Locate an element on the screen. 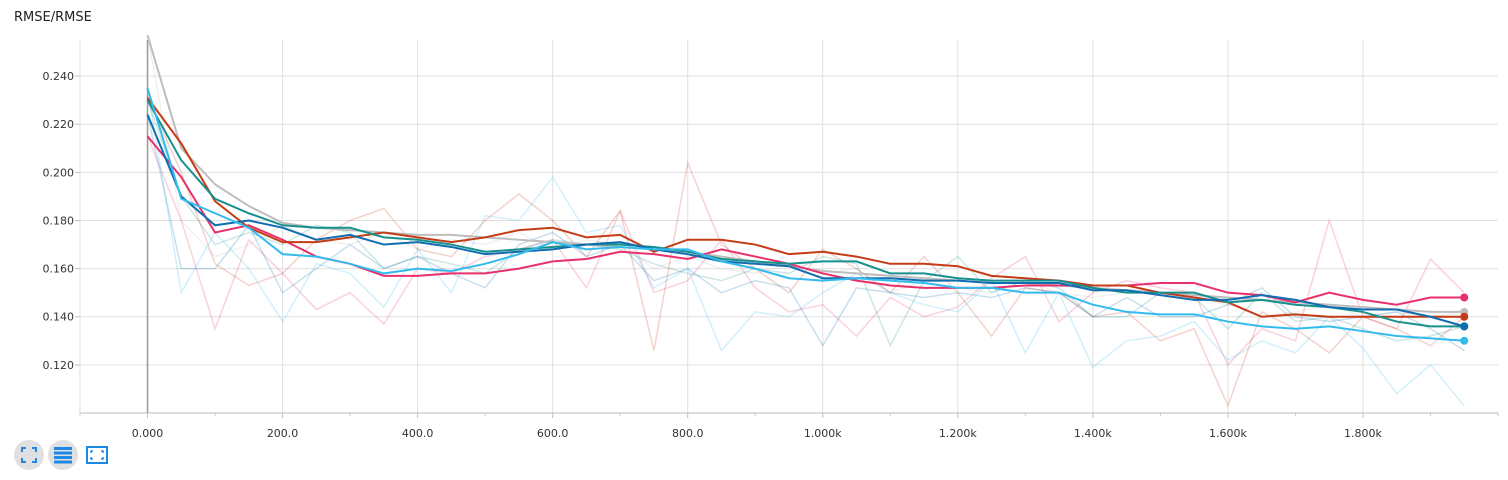  x-tick-label: 1.800k is located at coordinates (1363, 433).